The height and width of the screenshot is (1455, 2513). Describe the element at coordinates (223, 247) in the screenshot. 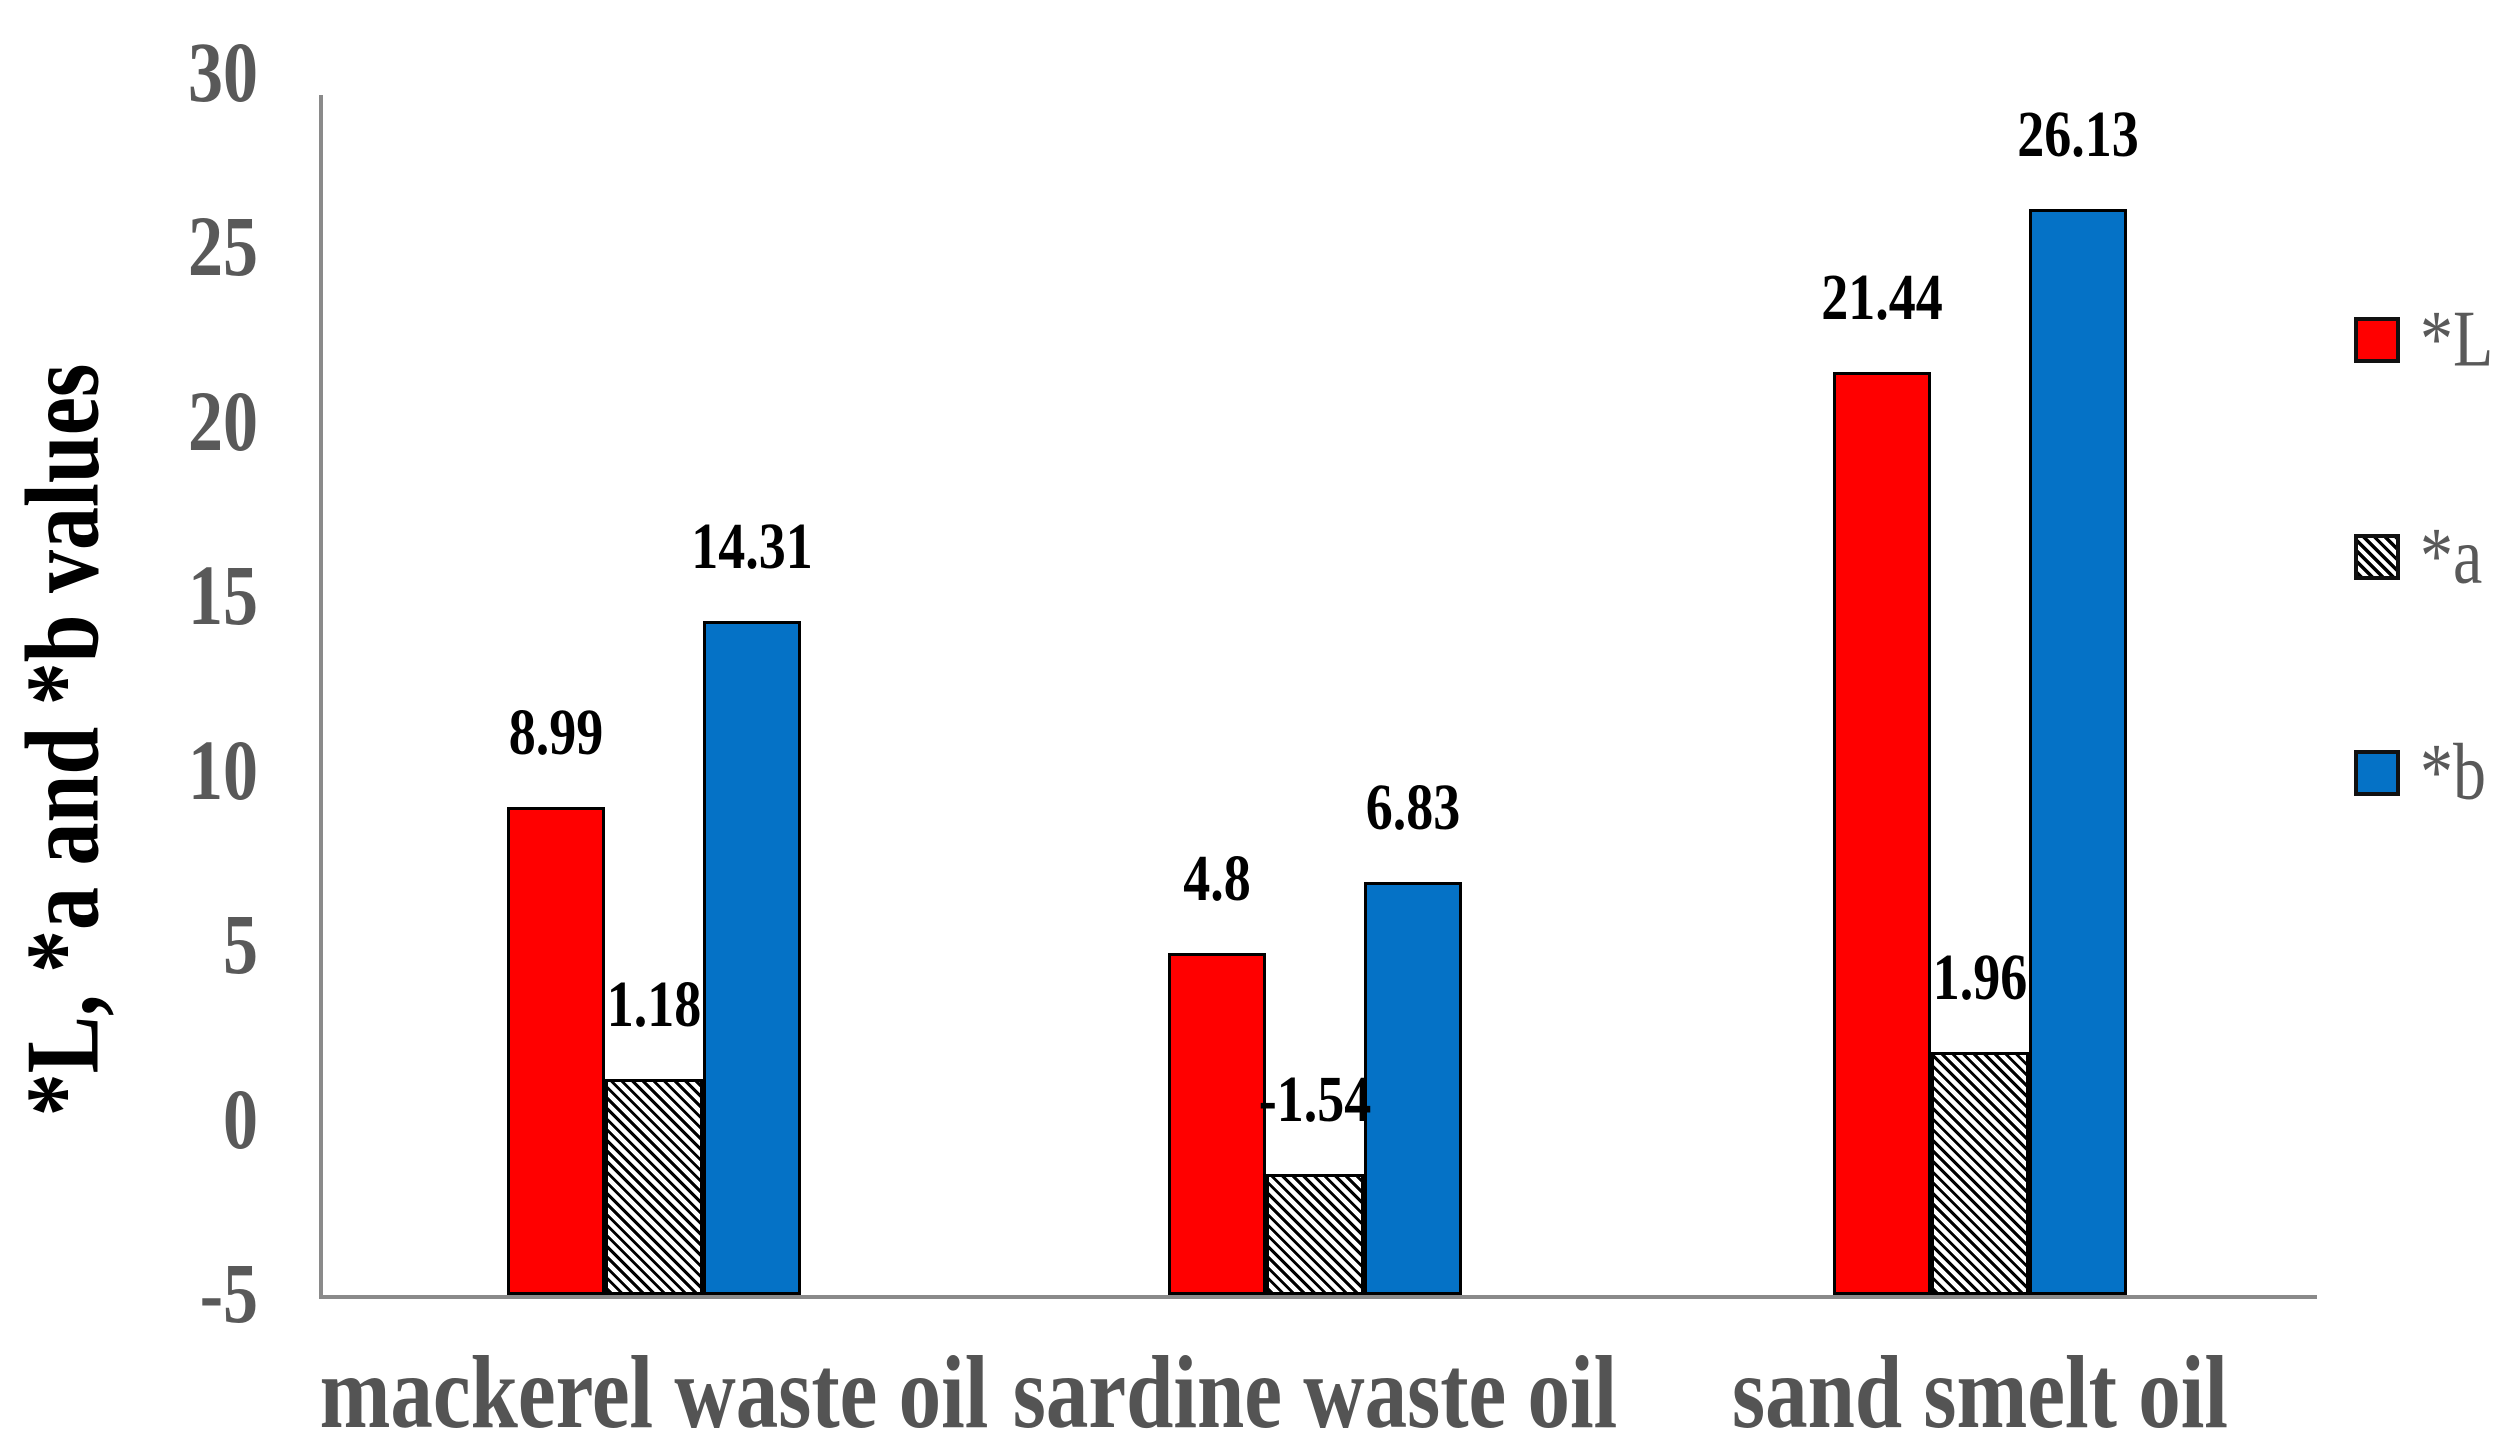

I see `y-tick-label-25: 25` at that location.